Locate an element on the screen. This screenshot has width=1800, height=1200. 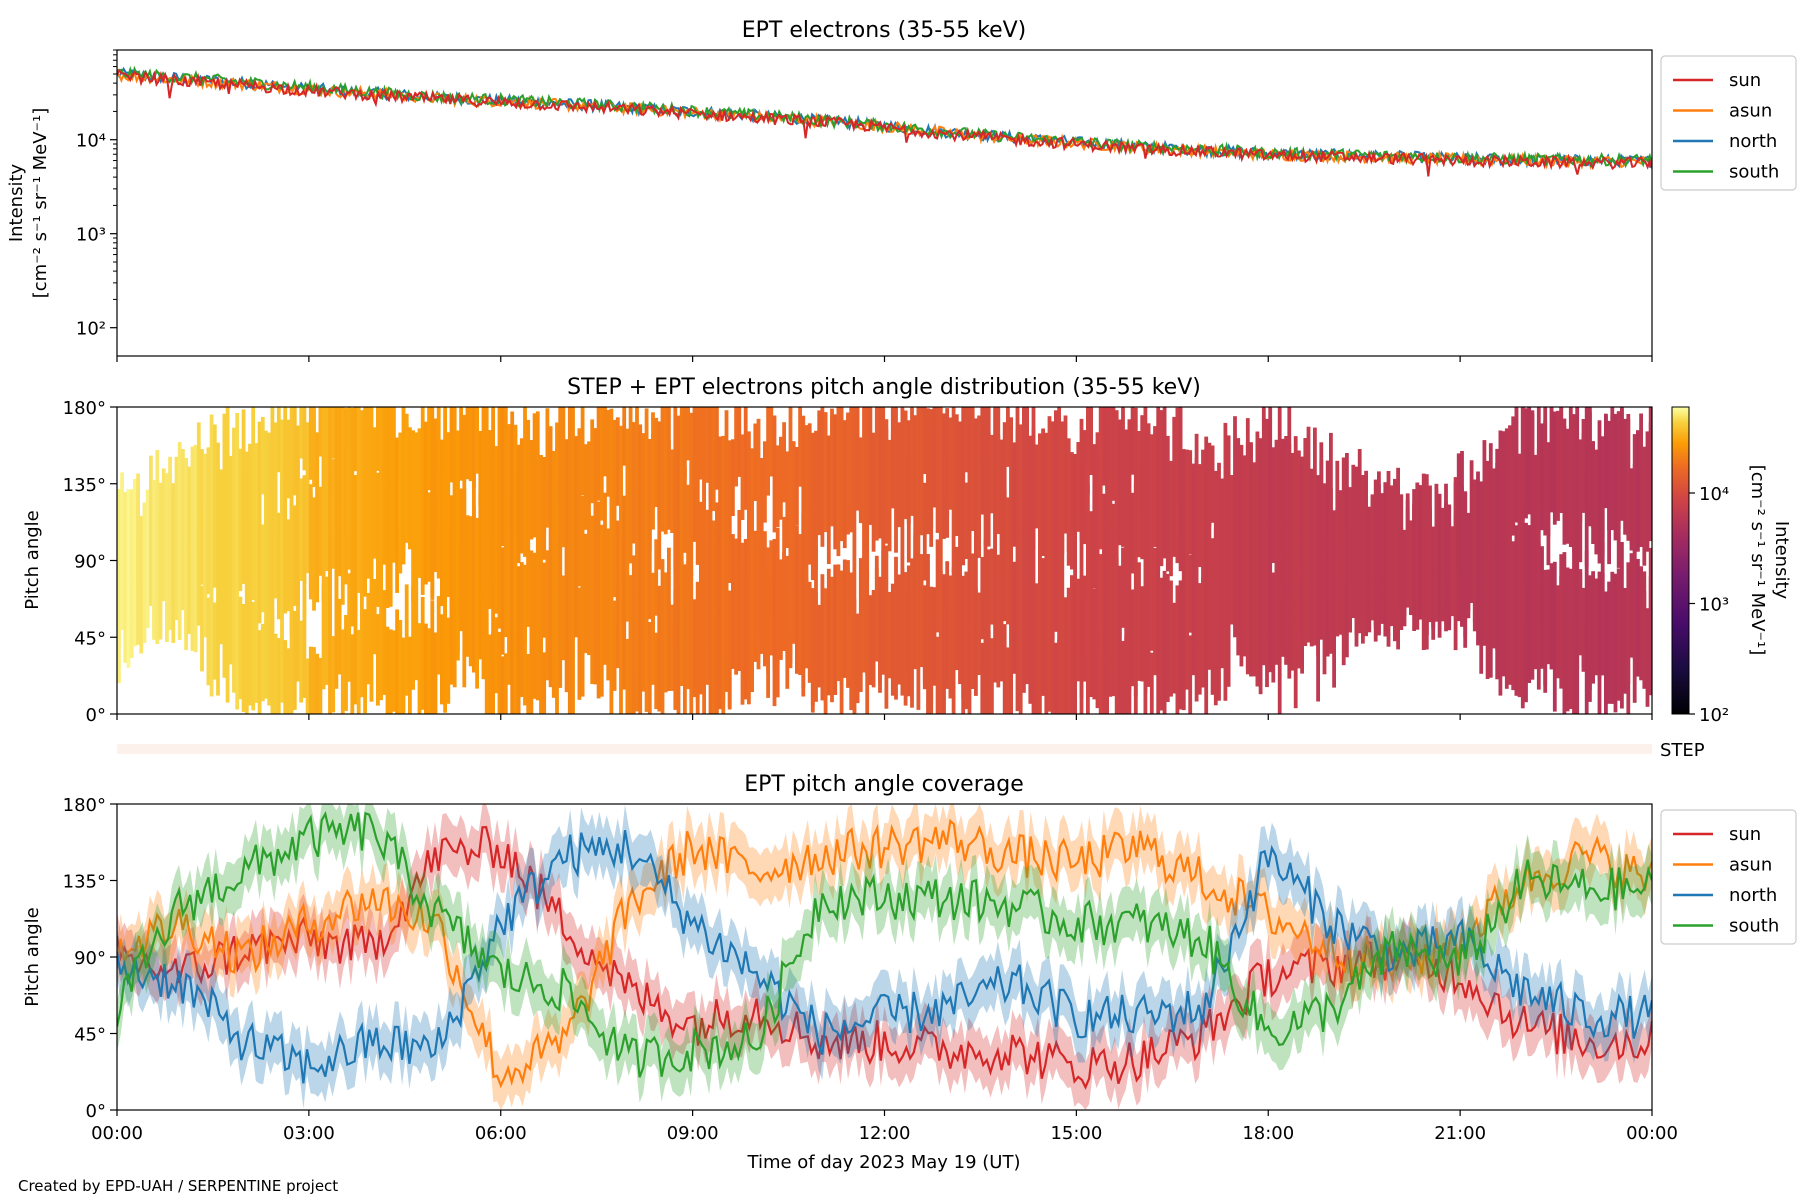
x-tick-label: 12:00 is located at coordinates (885, 1133).